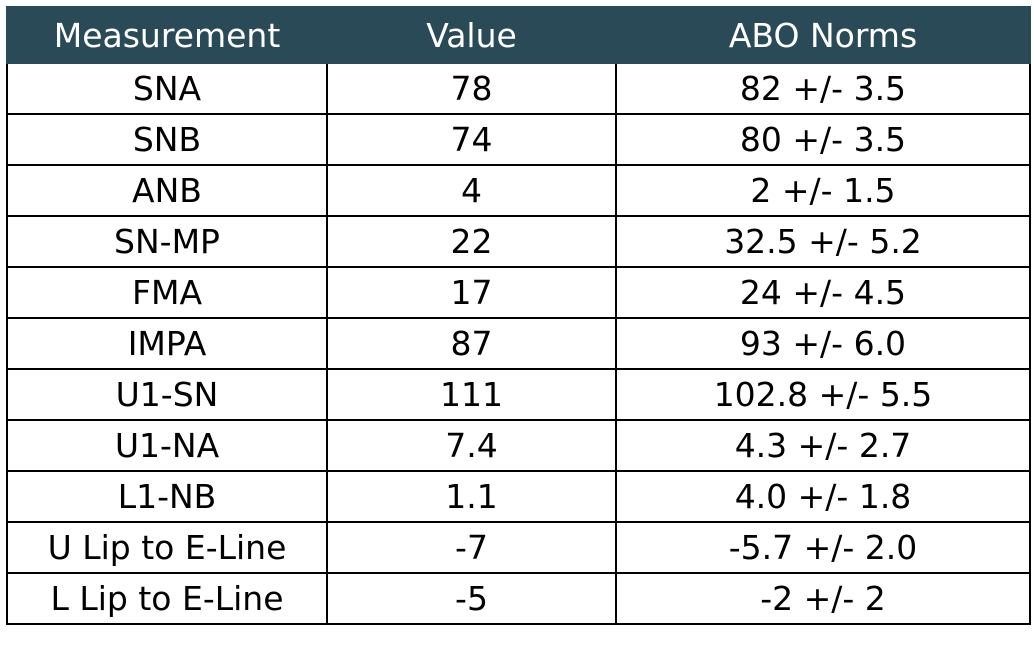  Describe the element at coordinates (471, 241) in the screenshot. I see `value-cell: 22` at that location.